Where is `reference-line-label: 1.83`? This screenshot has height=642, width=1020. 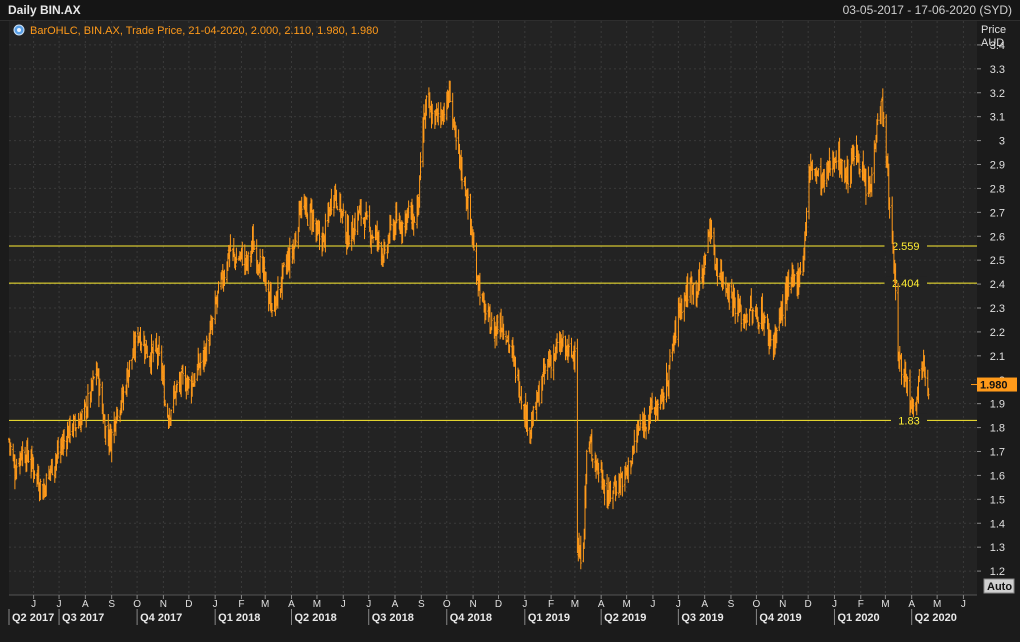 reference-line-label: 1.83 is located at coordinates (908, 421).